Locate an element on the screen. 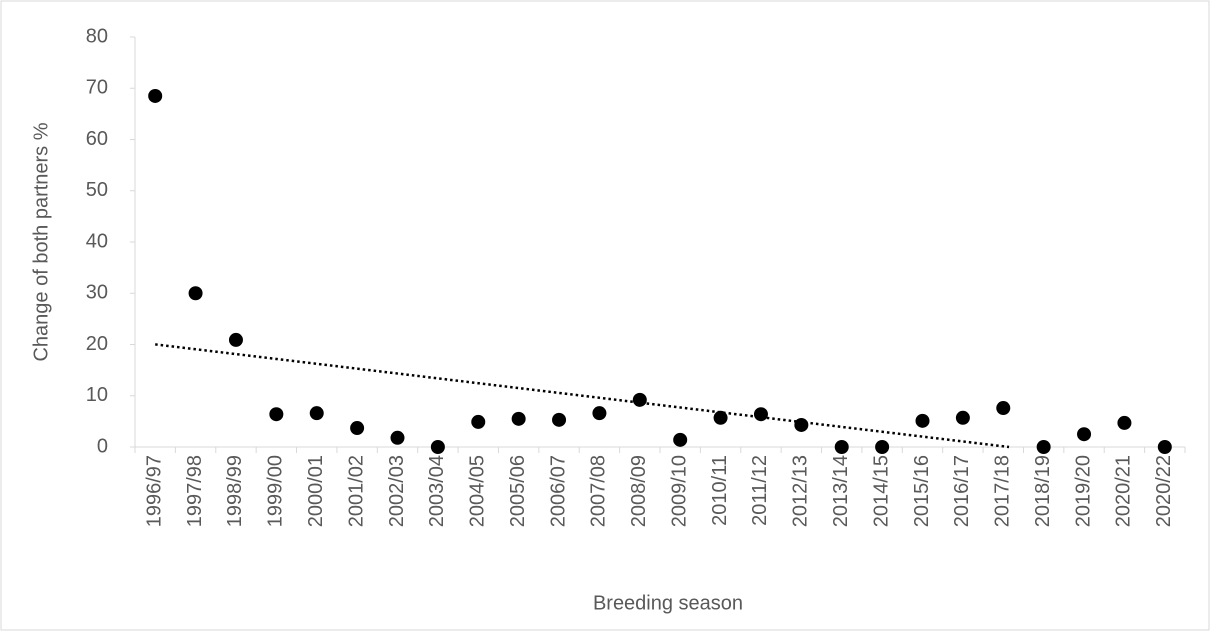 The image size is (1211, 632). y-tick-label: 70 is located at coordinates (97, 88).